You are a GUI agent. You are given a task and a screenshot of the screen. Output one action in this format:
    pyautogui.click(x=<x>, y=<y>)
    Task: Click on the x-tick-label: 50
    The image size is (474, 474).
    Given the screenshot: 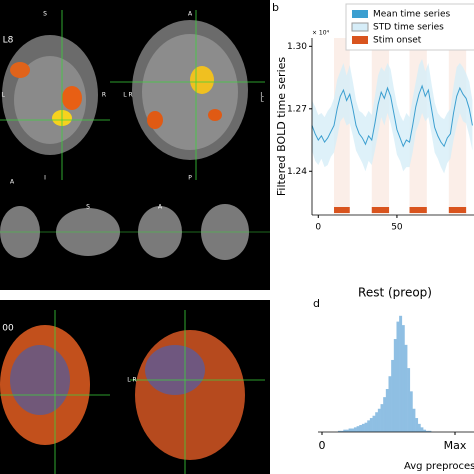 What is the action you would take?
    pyautogui.click(x=397, y=228)
    